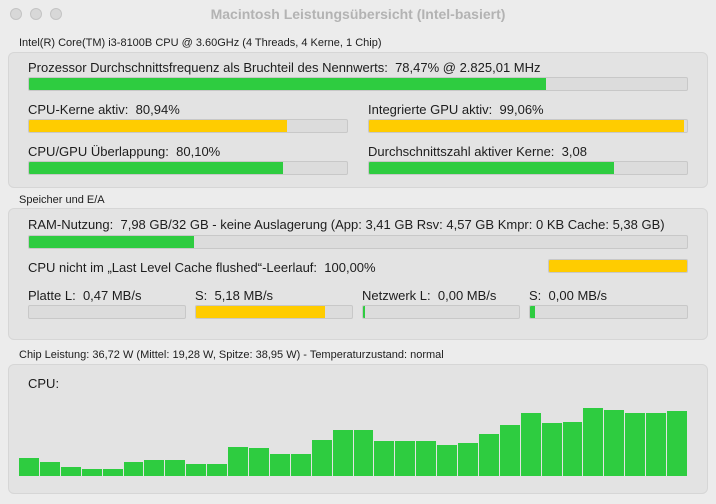 The height and width of the screenshot is (504, 716). What do you see at coordinates (261, 312) in the screenshot?
I see `disk-write-bar-fill` at bounding box center [261, 312].